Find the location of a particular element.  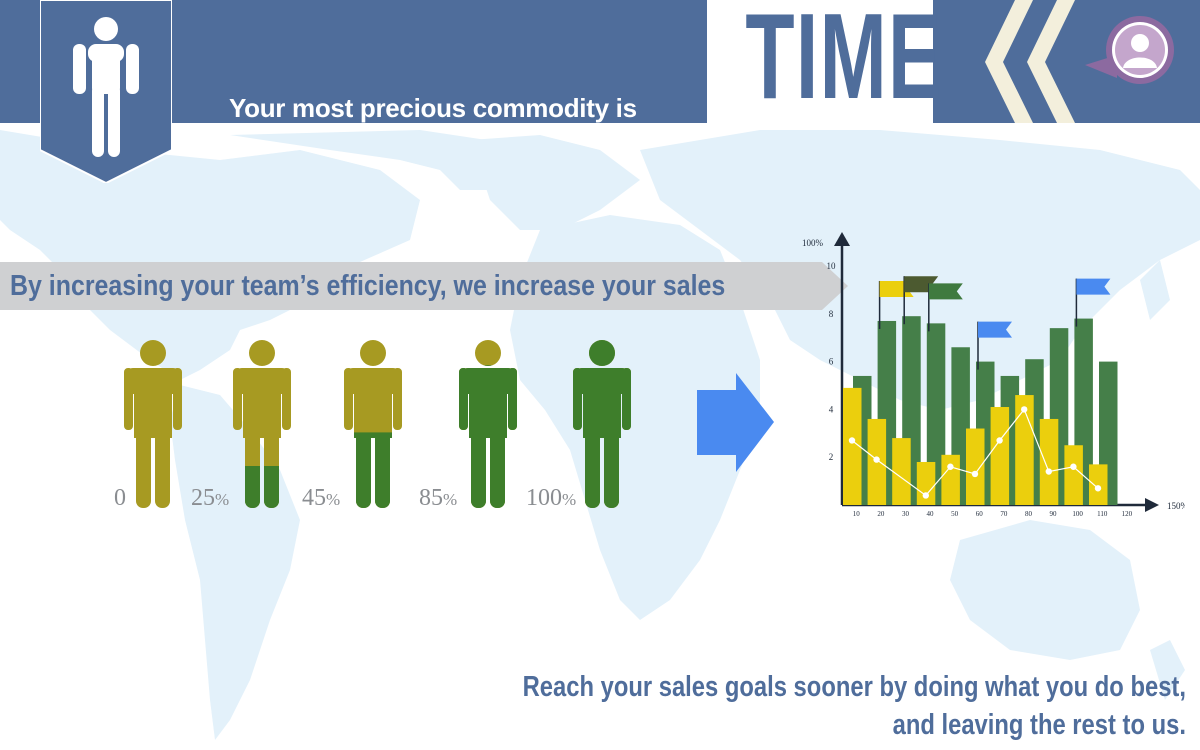

y-axis-arrow is located at coordinates (842, 239).